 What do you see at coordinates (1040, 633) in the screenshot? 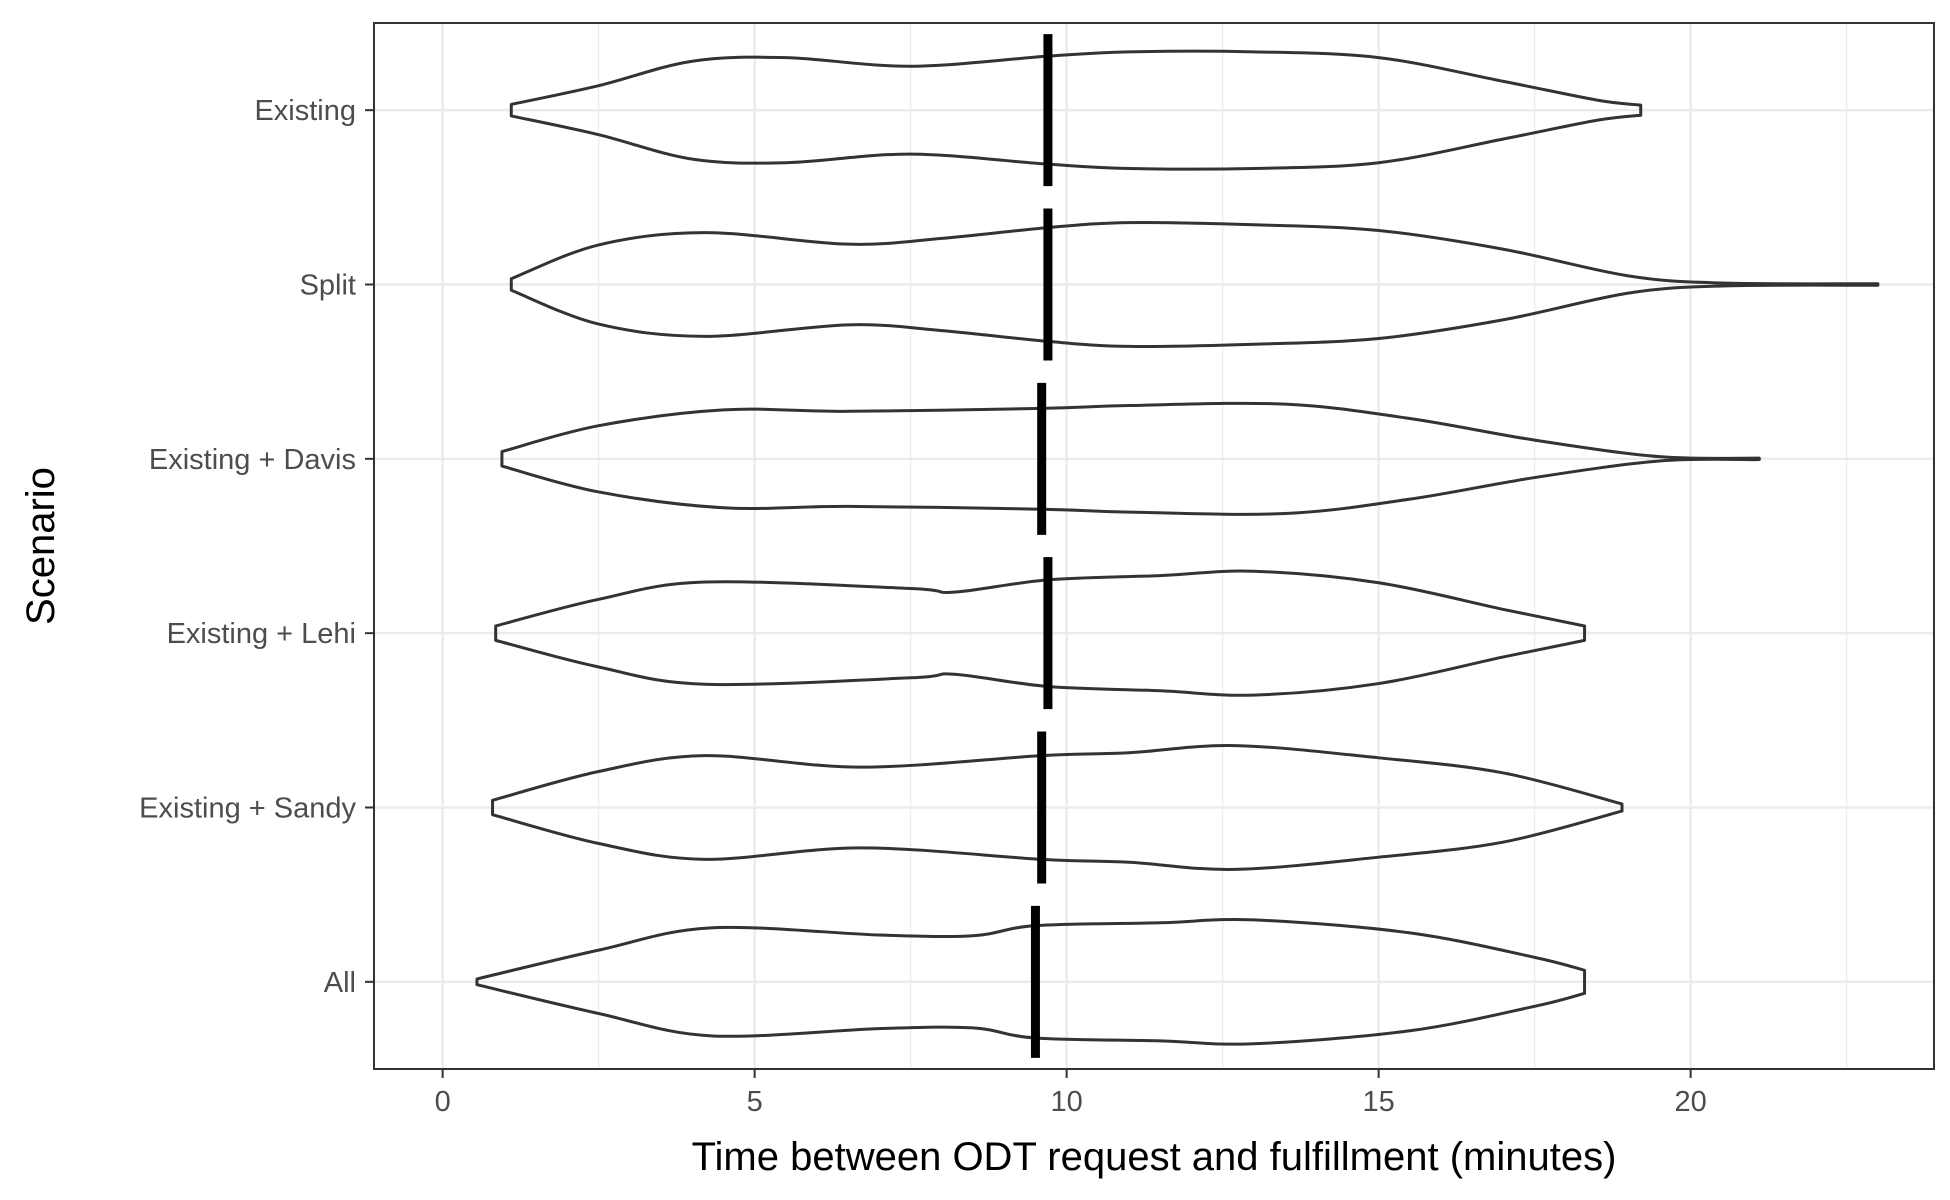
I see `violin-existing-lehi` at bounding box center [1040, 633].